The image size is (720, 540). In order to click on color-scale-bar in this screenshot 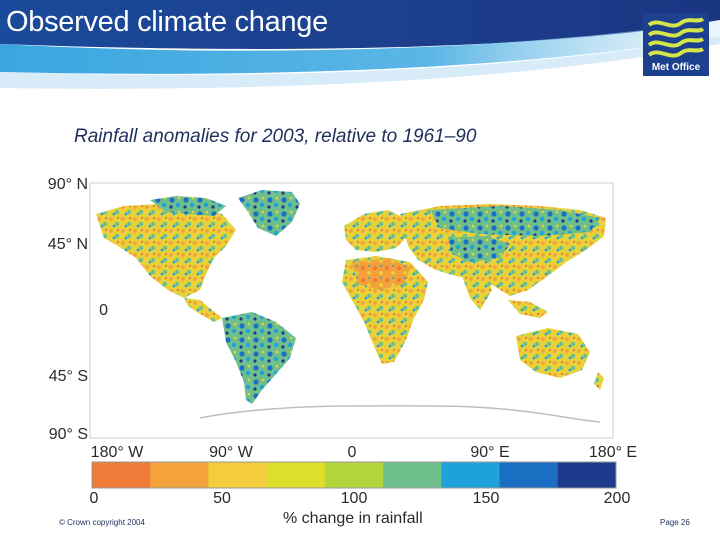, I will do `click(354, 475)`.